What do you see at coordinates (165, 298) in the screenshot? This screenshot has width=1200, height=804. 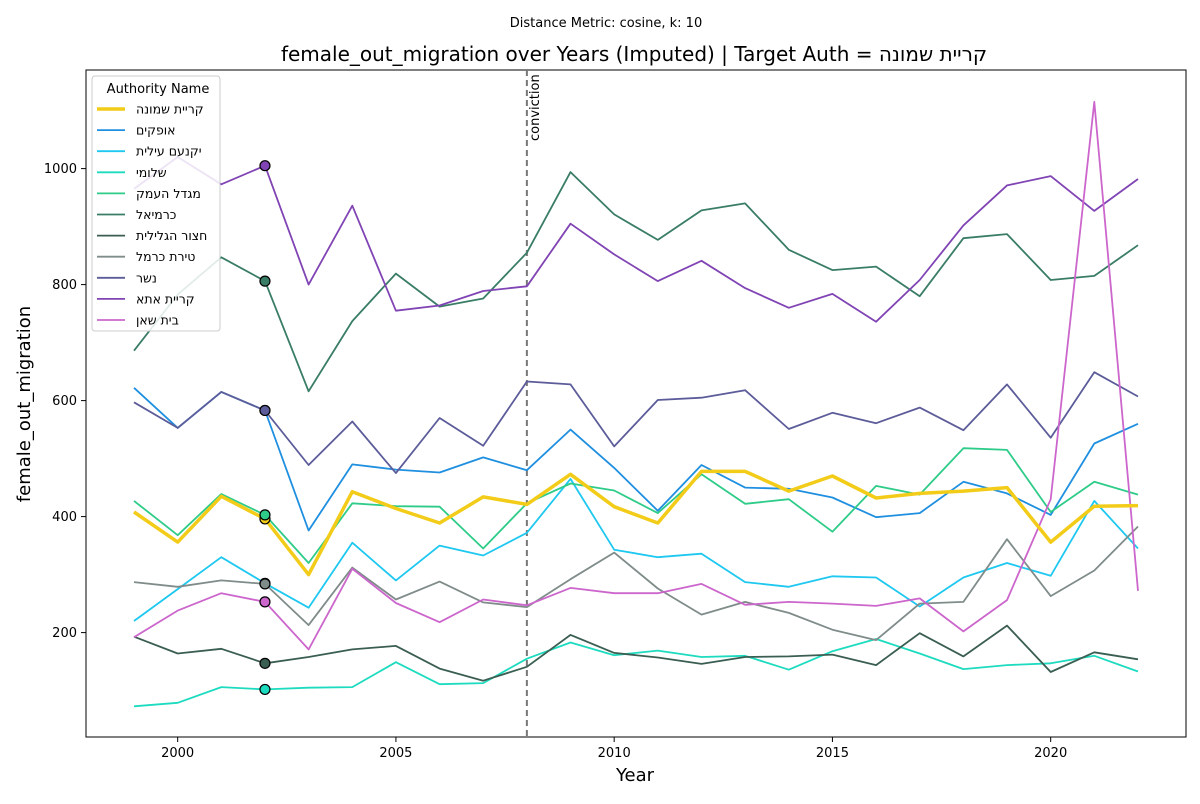 I see `legend-label-9: קריית אתא` at bounding box center [165, 298].